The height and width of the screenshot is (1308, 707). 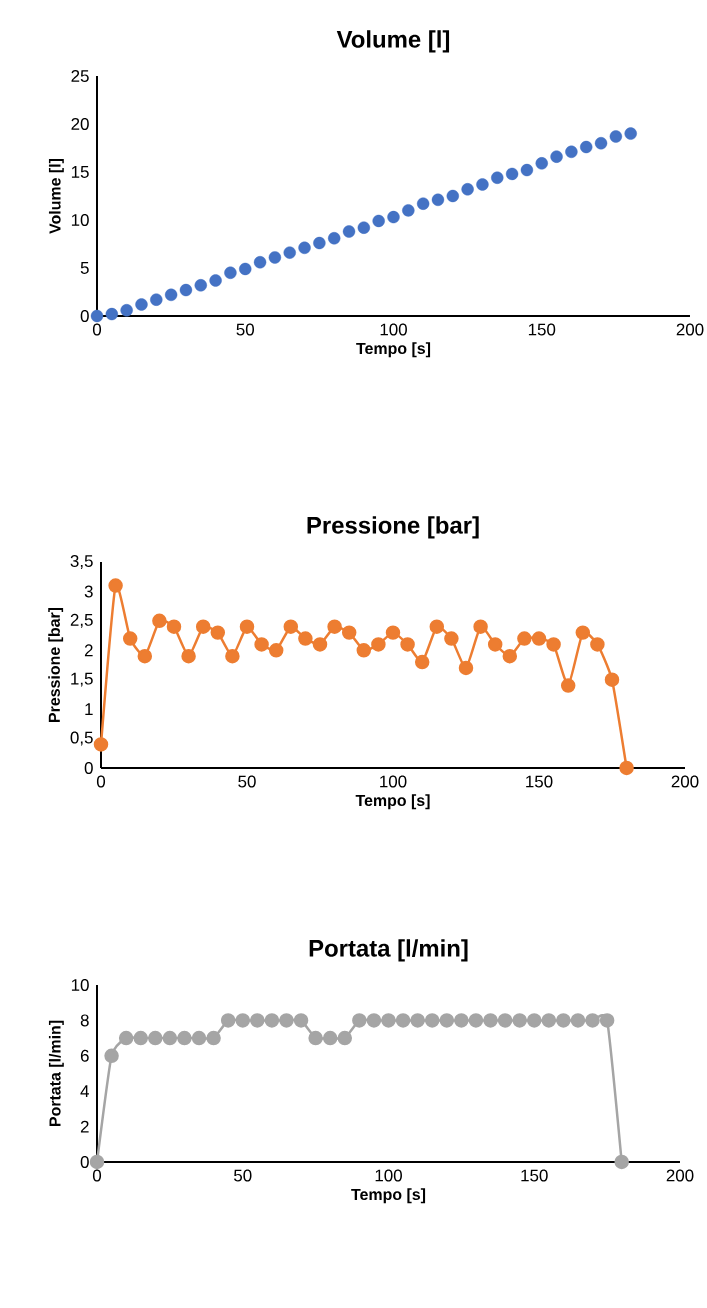 What do you see at coordinates (539, 781) in the screenshot?
I see `x-tick-label: 150` at bounding box center [539, 781].